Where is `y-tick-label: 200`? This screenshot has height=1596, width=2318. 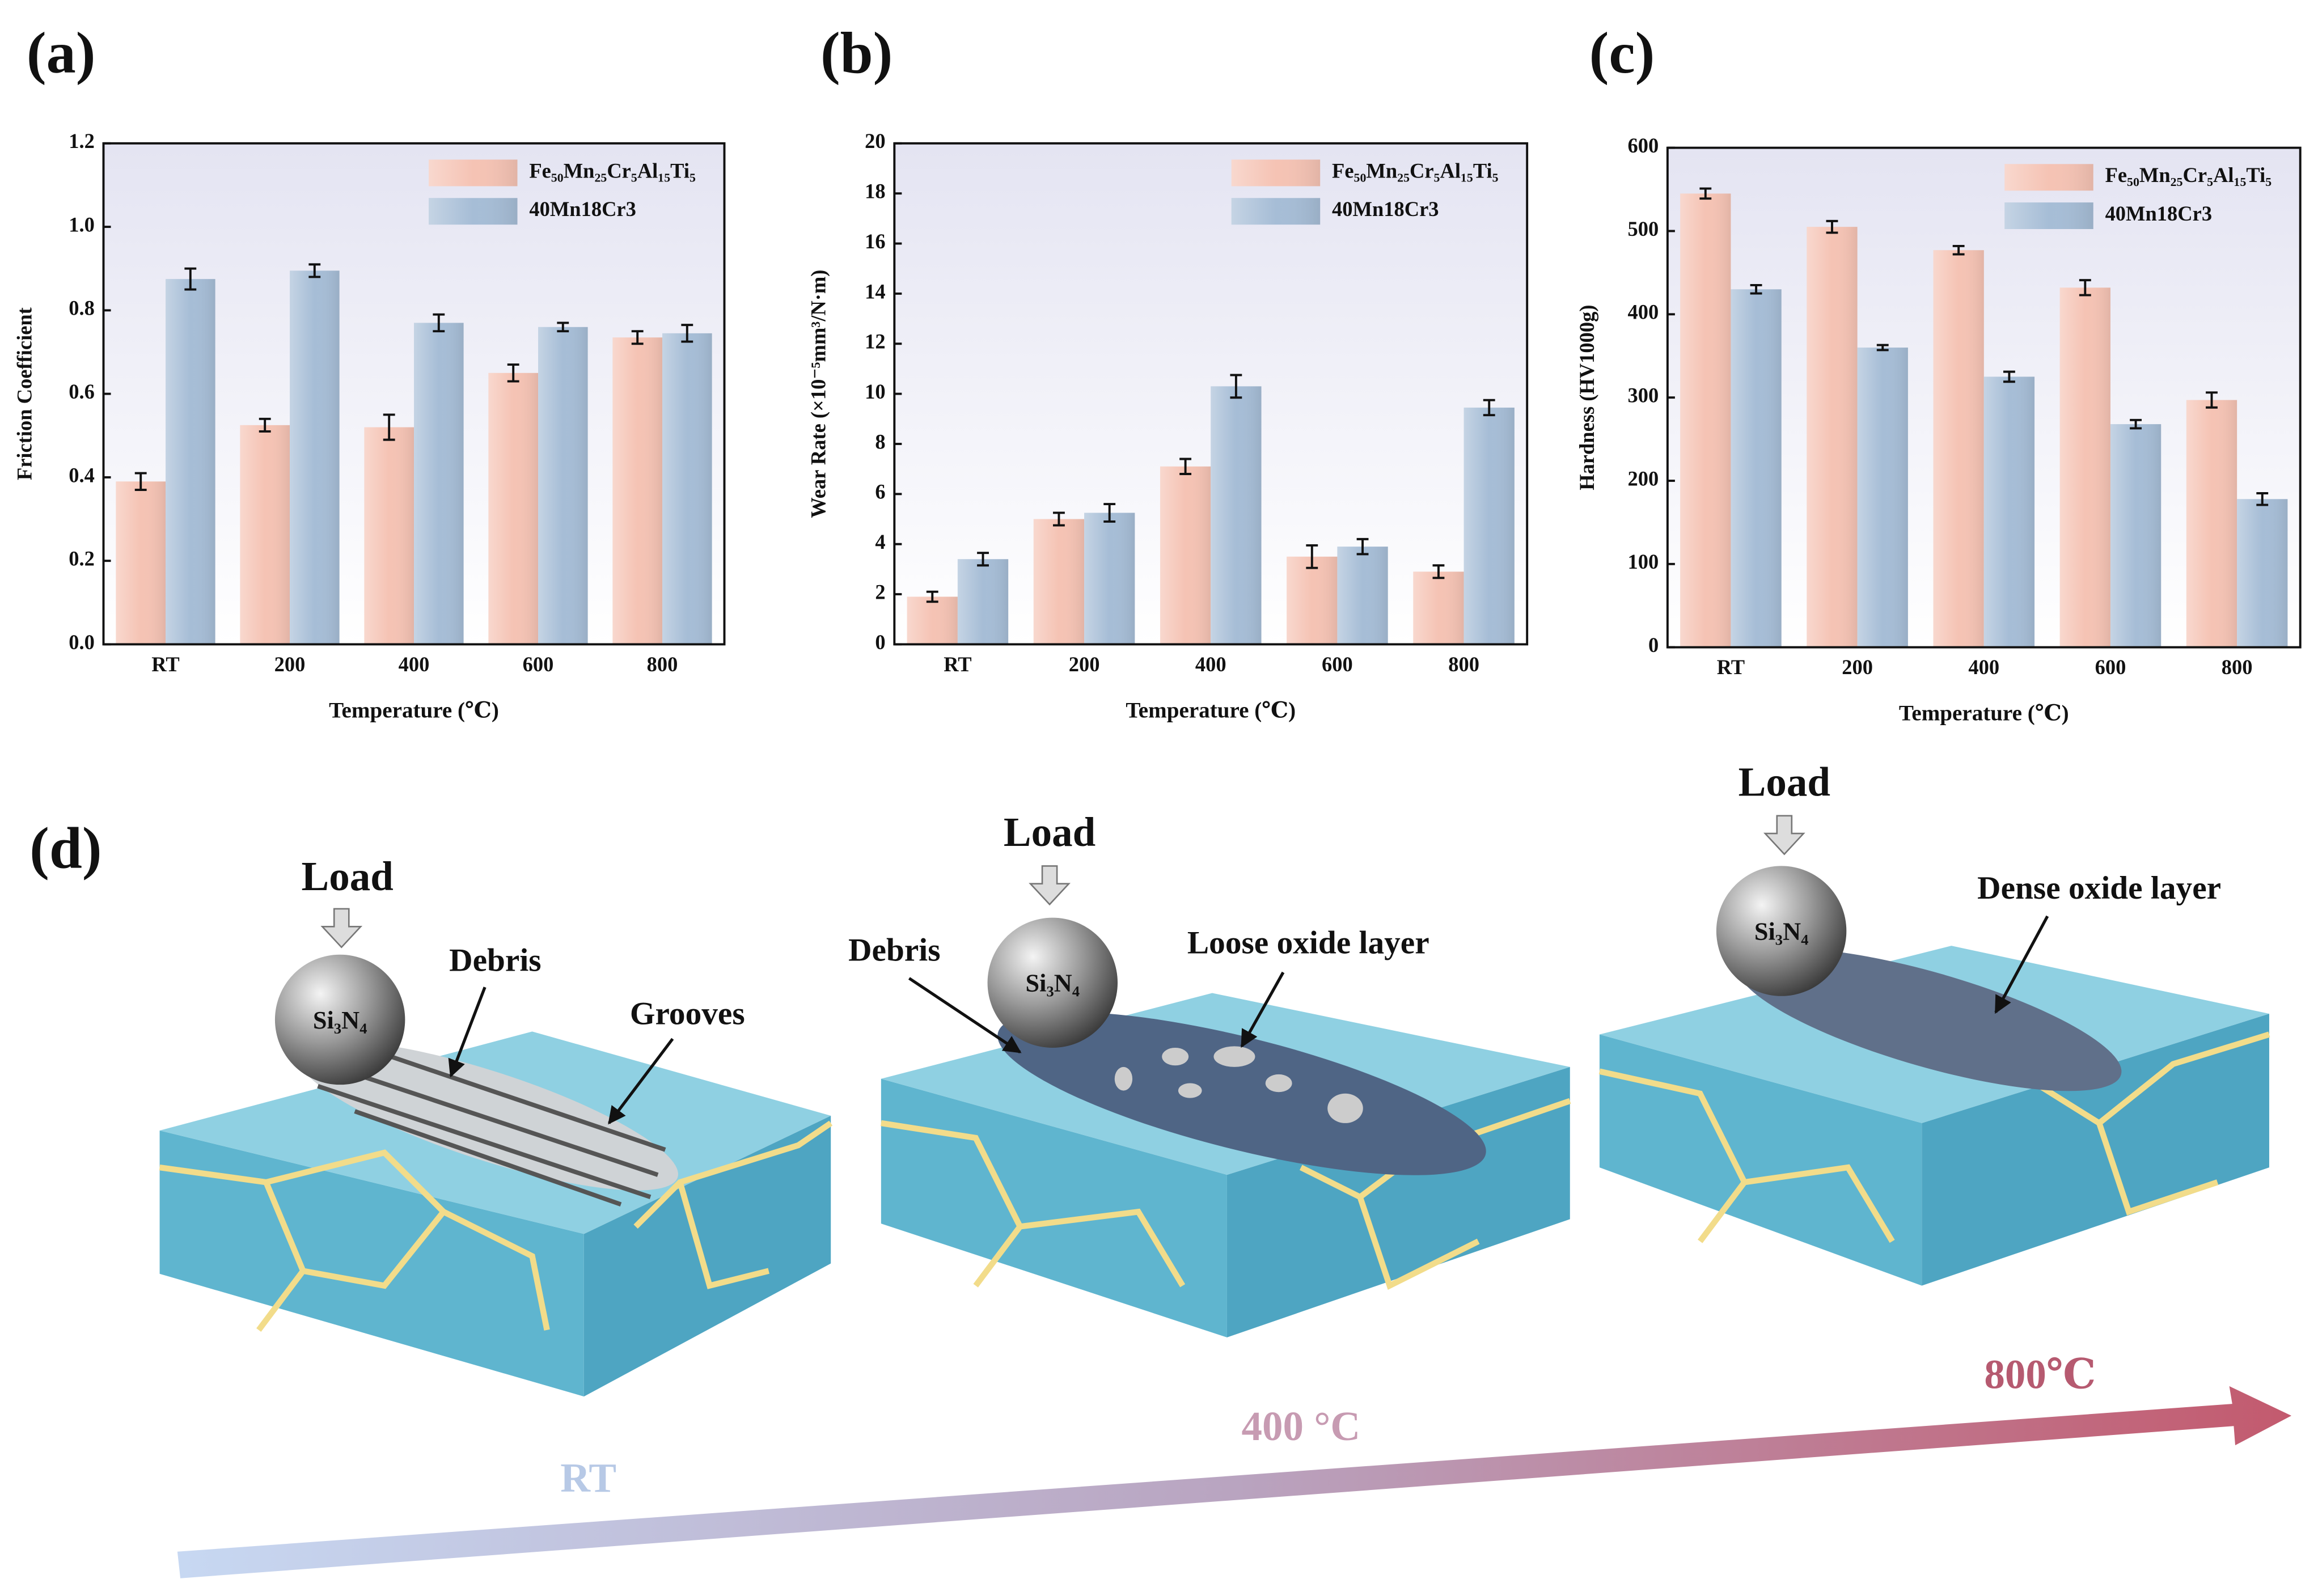
y-tick-label: 200 is located at coordinates (1643, 478).